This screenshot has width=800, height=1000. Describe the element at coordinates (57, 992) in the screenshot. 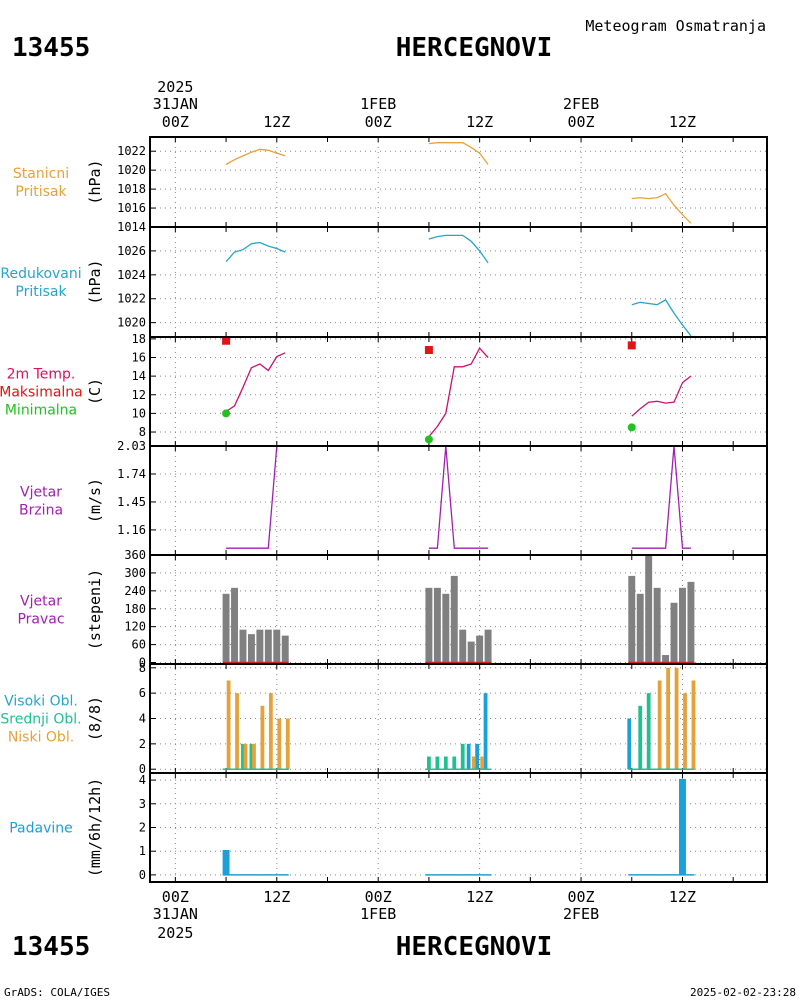

I see `credit: GrADS: COLA/IGES` at that location.